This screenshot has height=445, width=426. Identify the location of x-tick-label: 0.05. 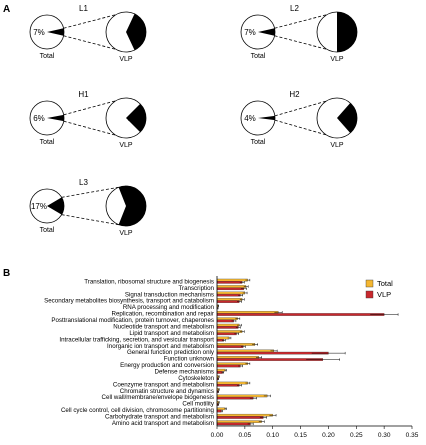
(245, 435).